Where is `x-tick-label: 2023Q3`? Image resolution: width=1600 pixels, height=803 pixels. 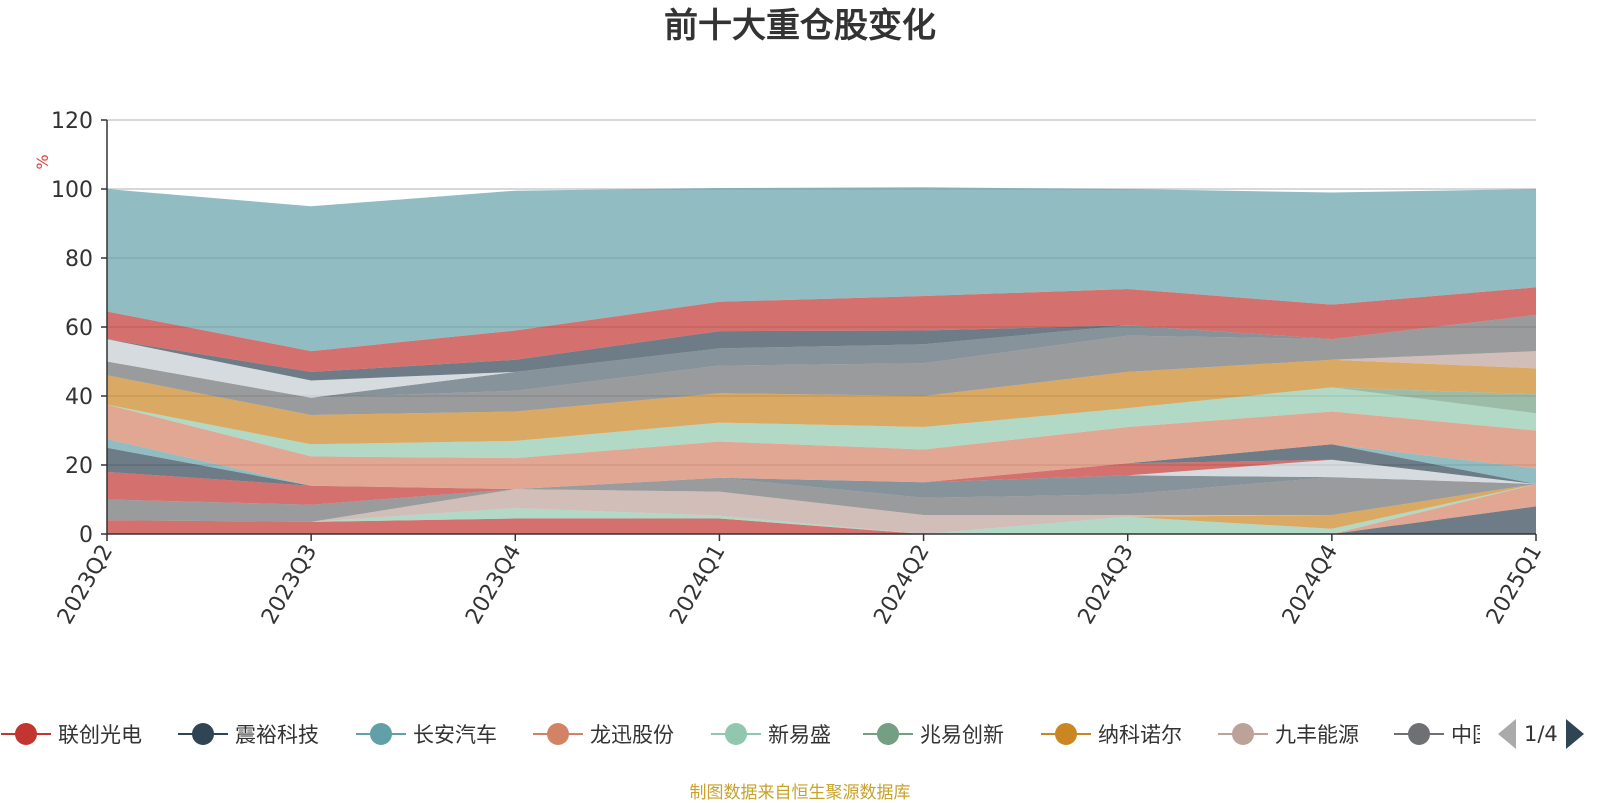
x-tick-label: 2023Q3 is located at coordinates (289, 585).